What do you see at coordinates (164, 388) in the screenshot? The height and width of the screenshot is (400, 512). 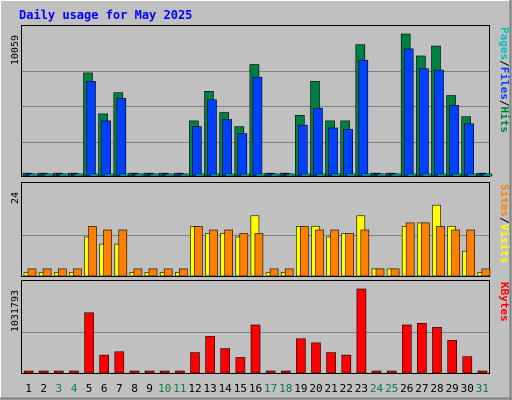 I see `day-label-10: 10` at bounding box center [164, 388].